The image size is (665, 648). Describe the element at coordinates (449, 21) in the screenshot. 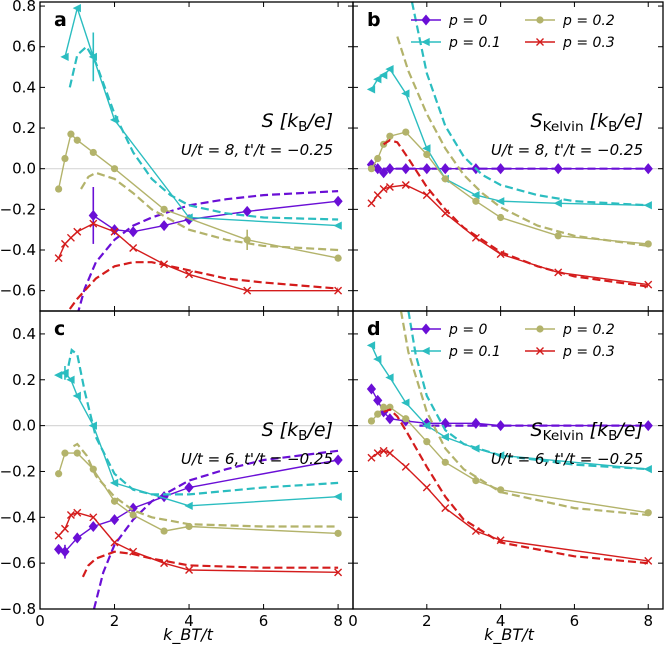

I see `legend-entry: p = 0` at that location.